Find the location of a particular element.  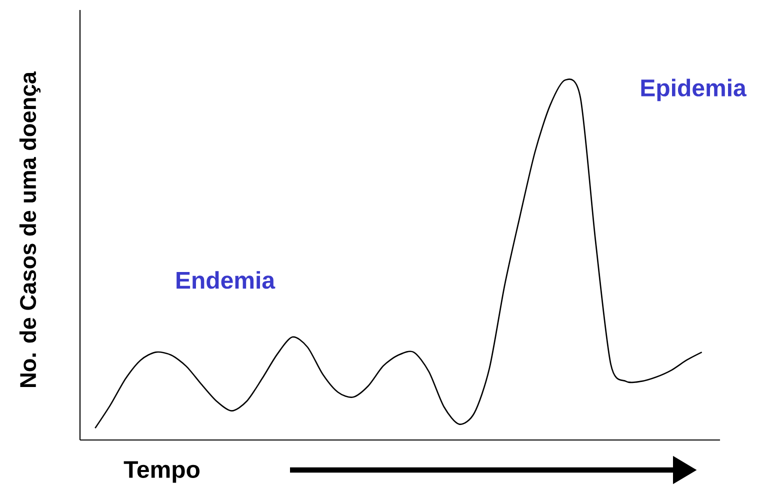

x-axis-title: Tempo is located at coordinates (162, 472).